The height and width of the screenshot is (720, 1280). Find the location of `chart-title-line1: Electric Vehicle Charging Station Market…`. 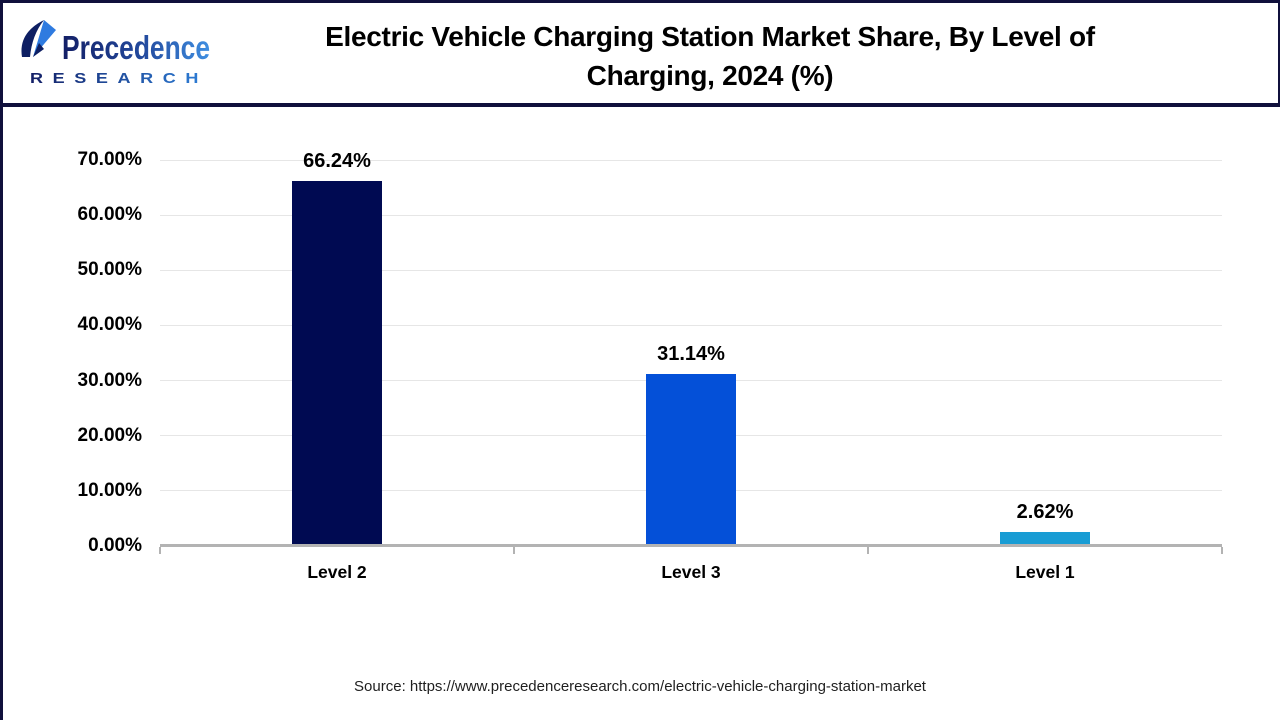

chart-title-line1: Electric Vehicle Charging Station Market… is located at coordinates (710, 36).